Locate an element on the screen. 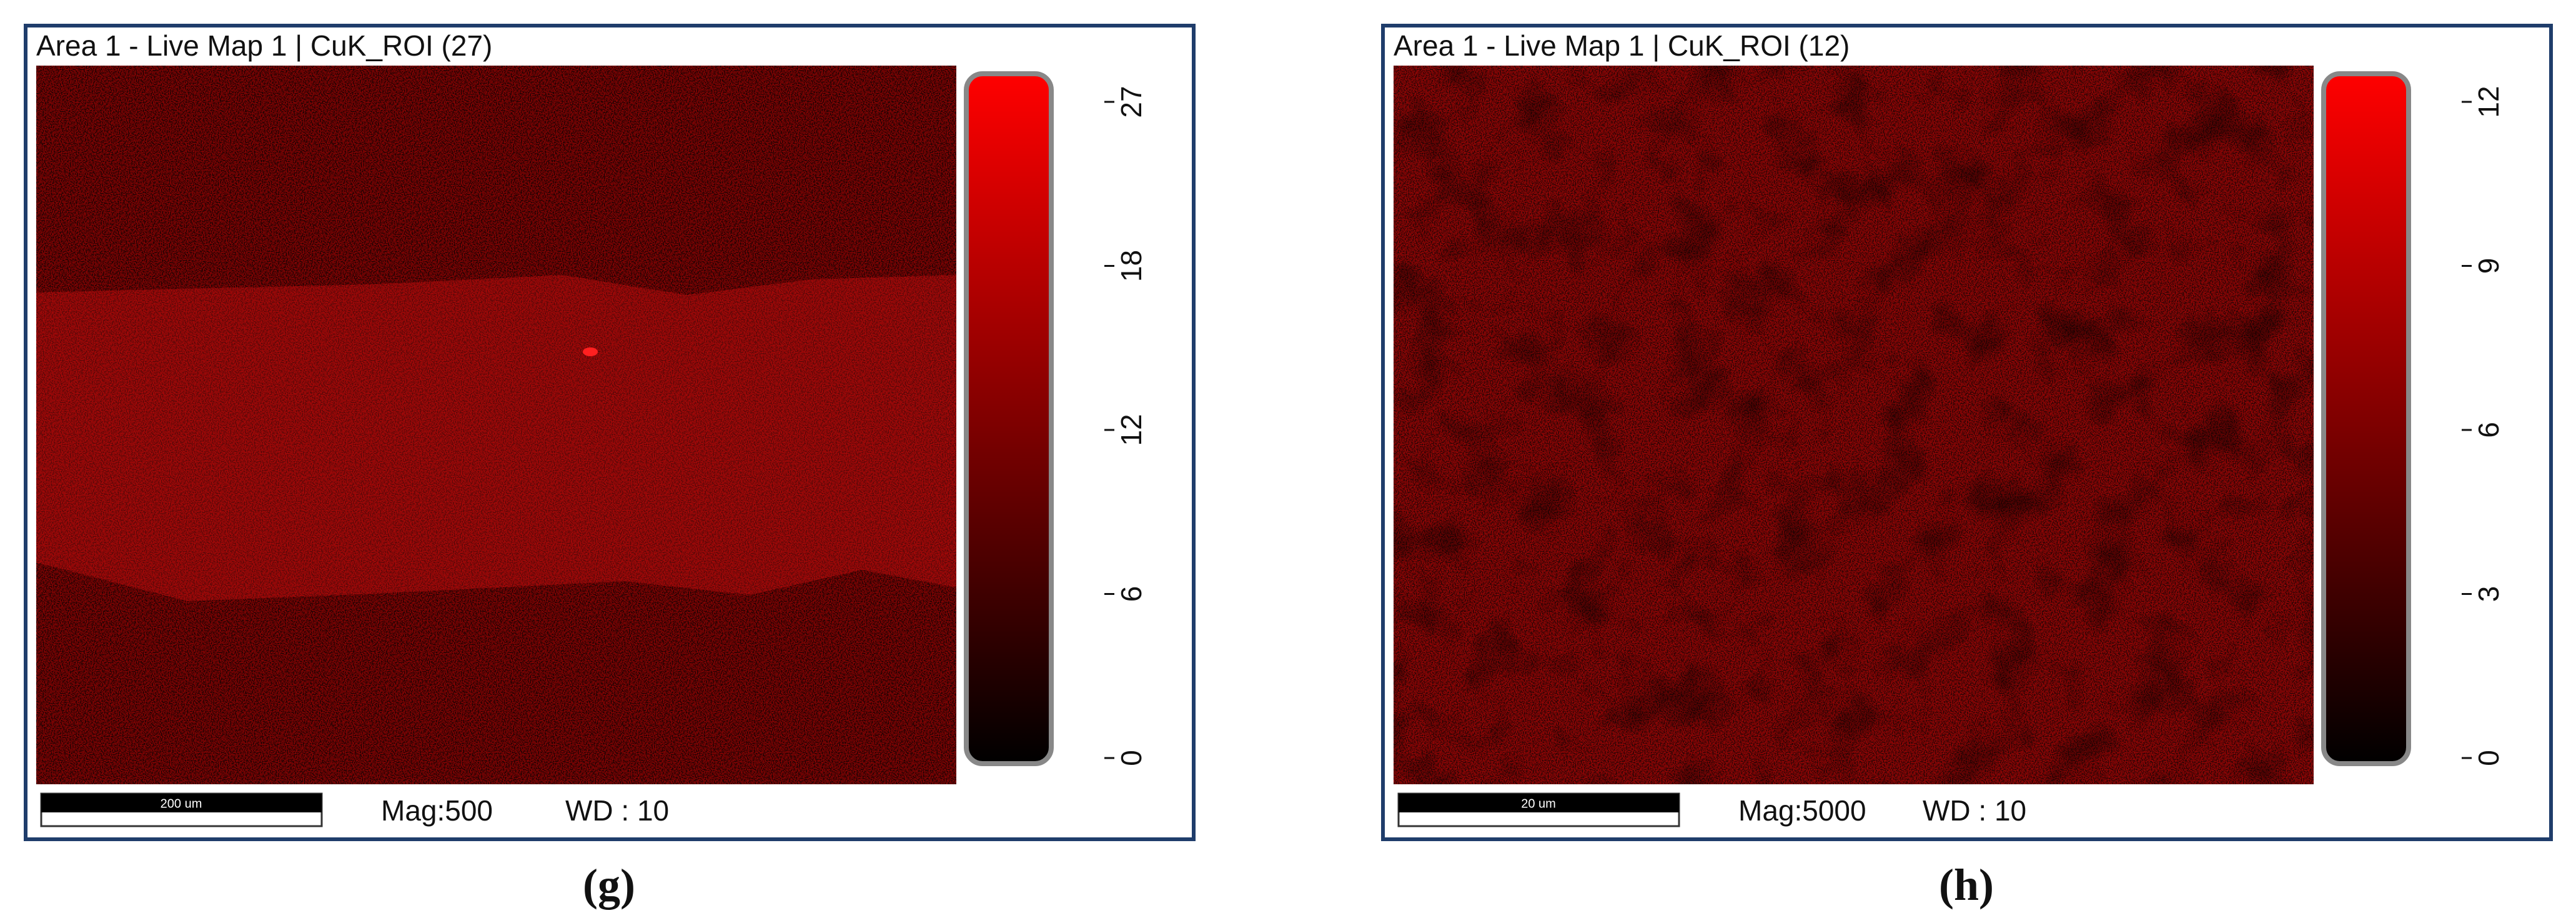 Image resolution: width=2576 pixels, height=923 pixels. panel-caption: (h) is located at coordinates (1966, 885).